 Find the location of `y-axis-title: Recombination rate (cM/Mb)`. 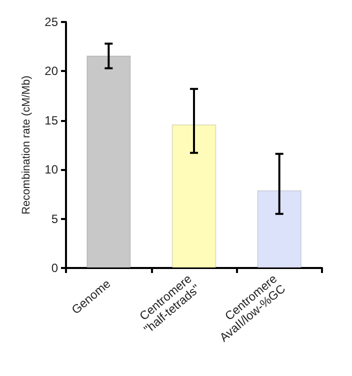

y-axis-title: Recombination rate (cM/Mb) is located at coordinates (26, 145).